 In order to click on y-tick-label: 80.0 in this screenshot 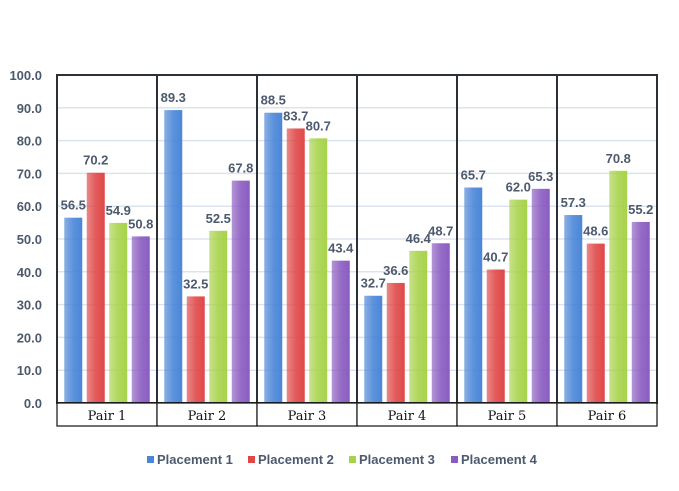, I will do `click(29, 141)`.